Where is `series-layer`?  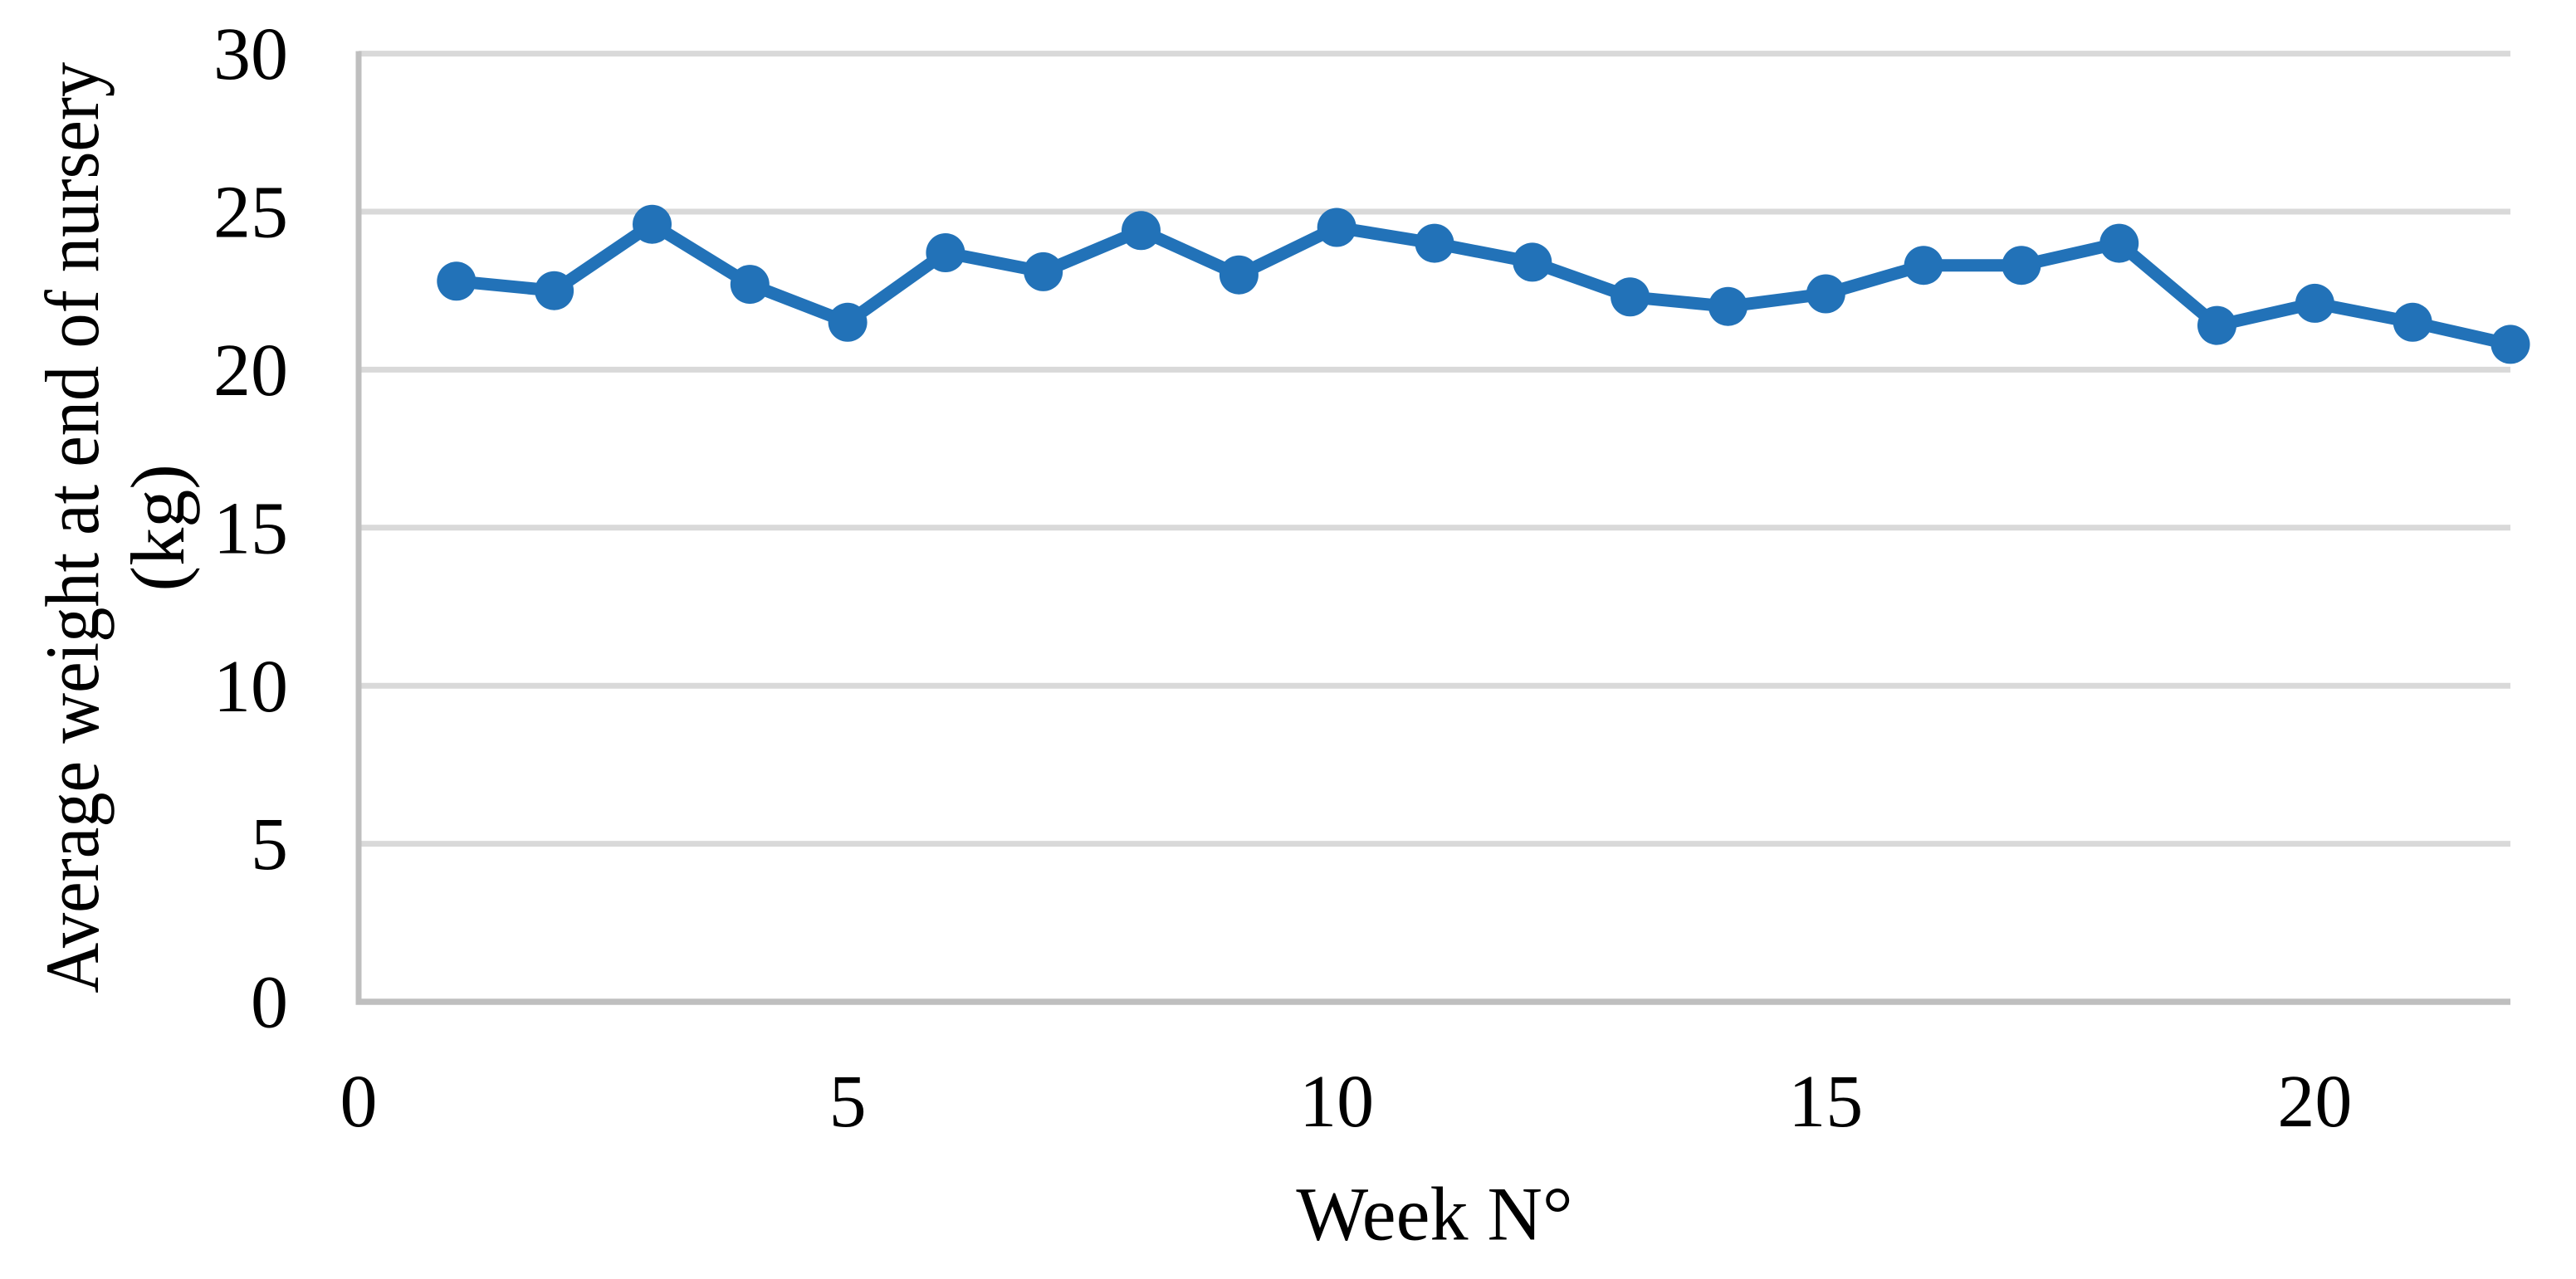 series-layer is located at coordinates (1483, 284).